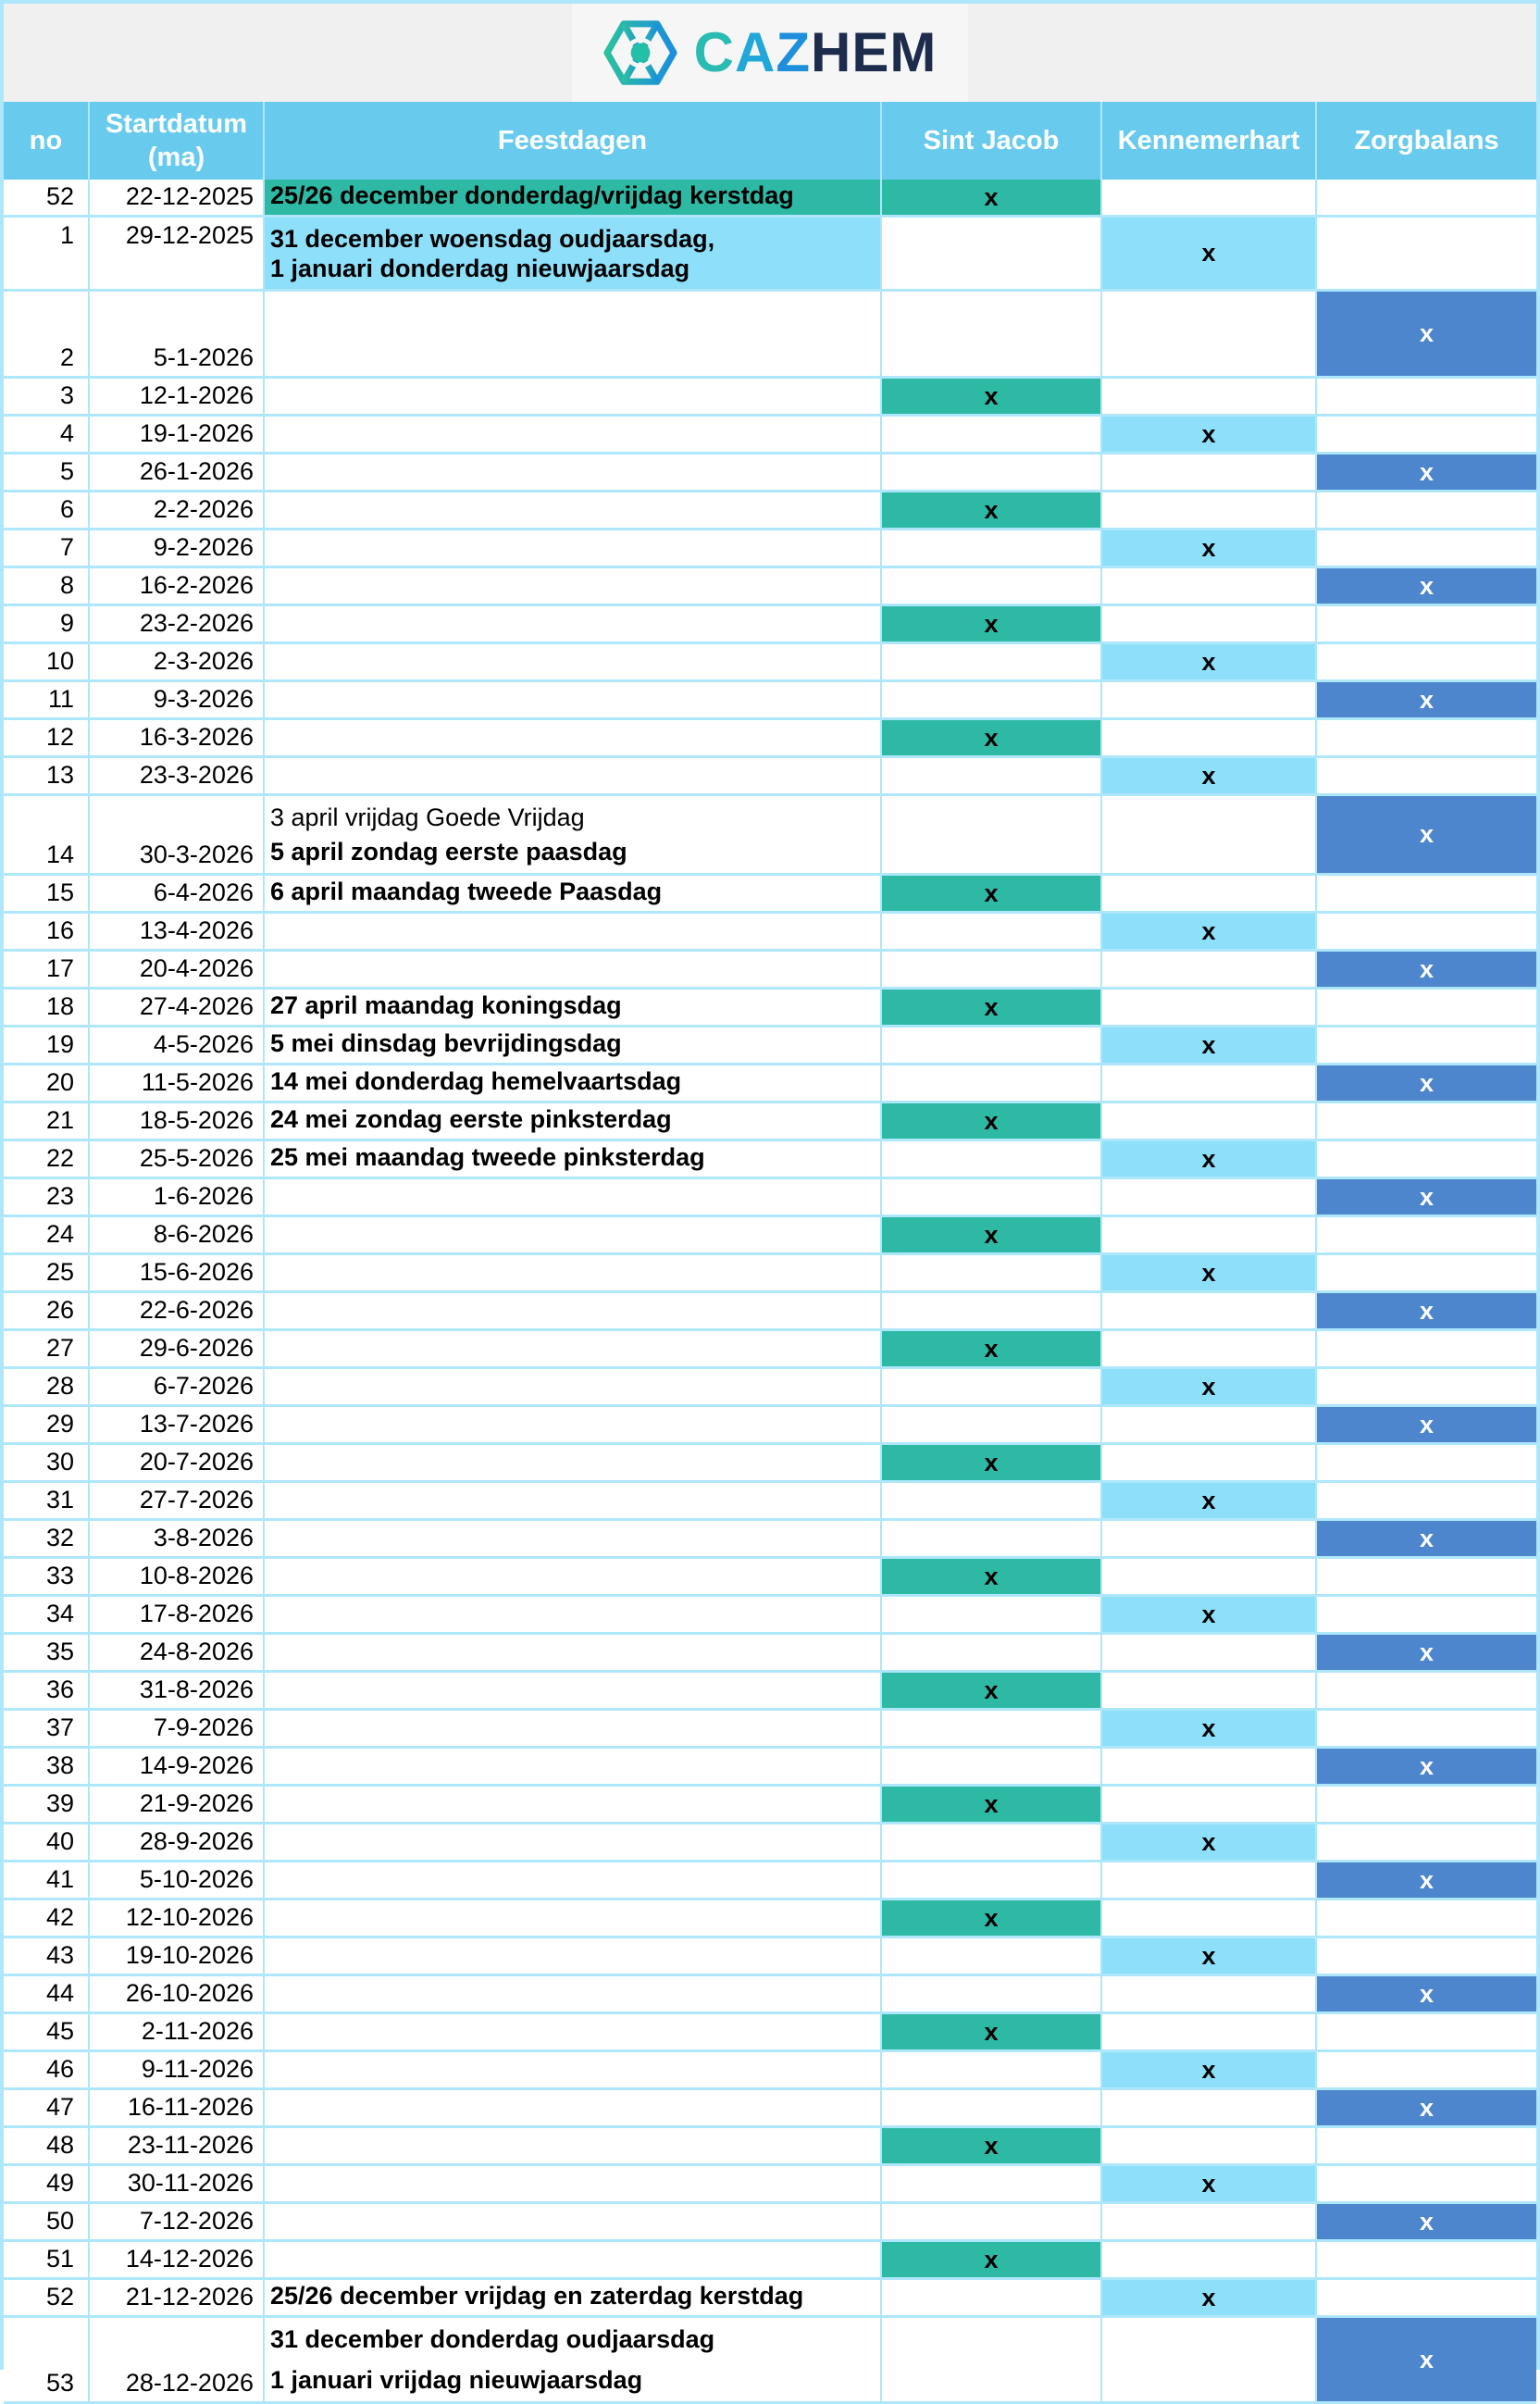 This screenshot has width=1540, height=2404. Describe the element at coordinates (59, 1462) in the screenshot. I see `no-cell: 30` at that location.